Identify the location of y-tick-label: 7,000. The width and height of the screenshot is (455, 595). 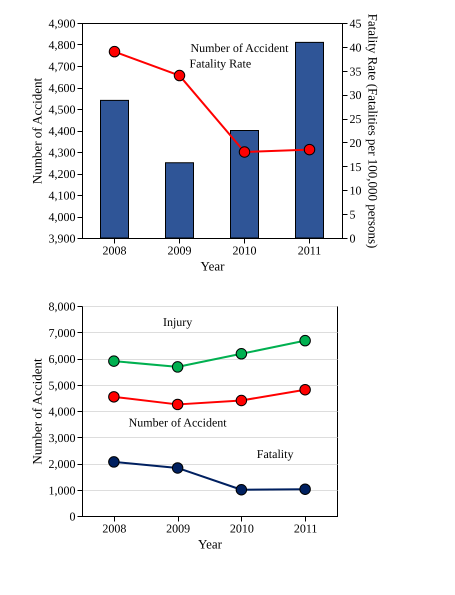
(62, 333).